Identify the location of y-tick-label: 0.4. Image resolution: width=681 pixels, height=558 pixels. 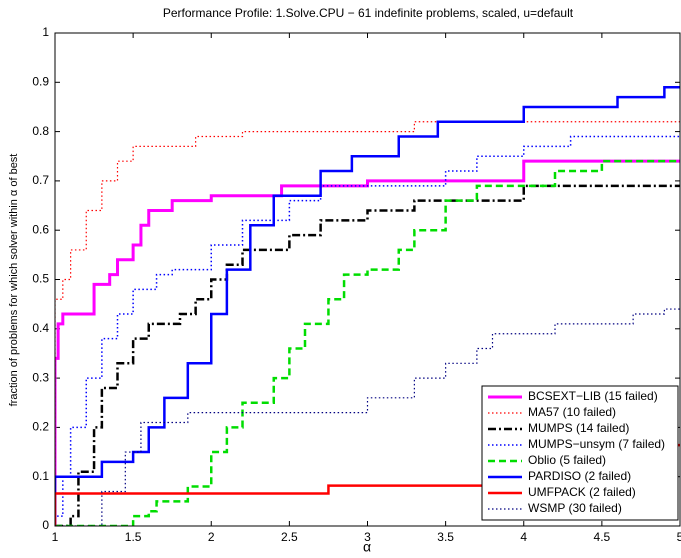
(40, 328).